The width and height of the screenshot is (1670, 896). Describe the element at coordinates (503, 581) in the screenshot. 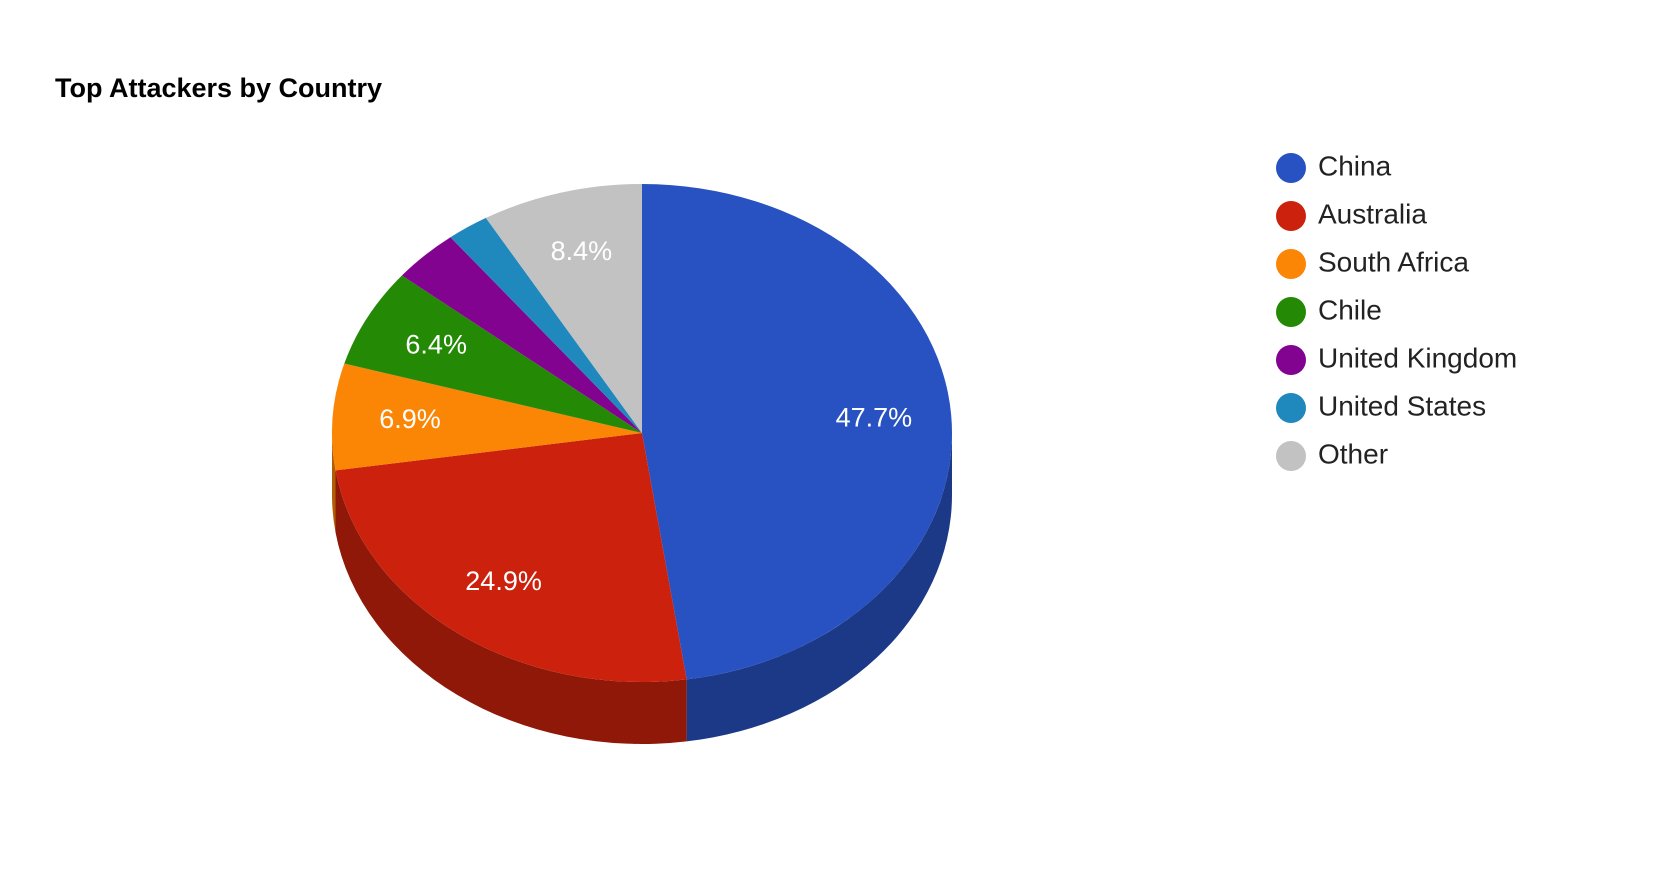

I see `data-label: 24.9%` at that location.